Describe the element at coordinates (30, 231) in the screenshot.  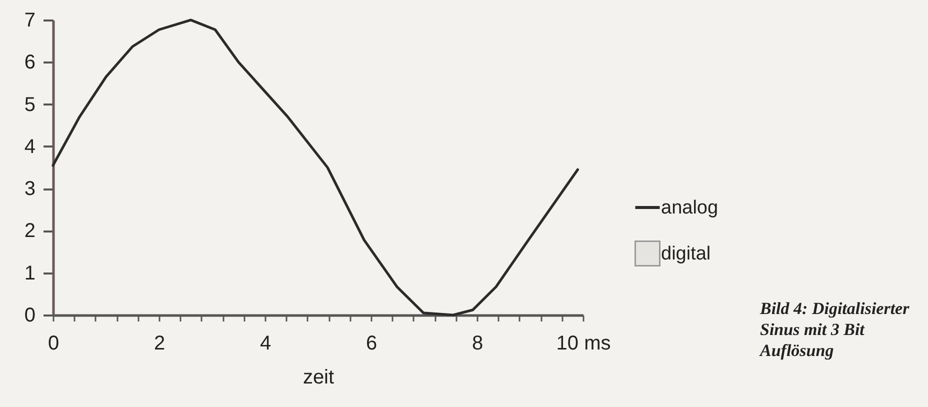
I see `y-tick-label: 2` at that location.